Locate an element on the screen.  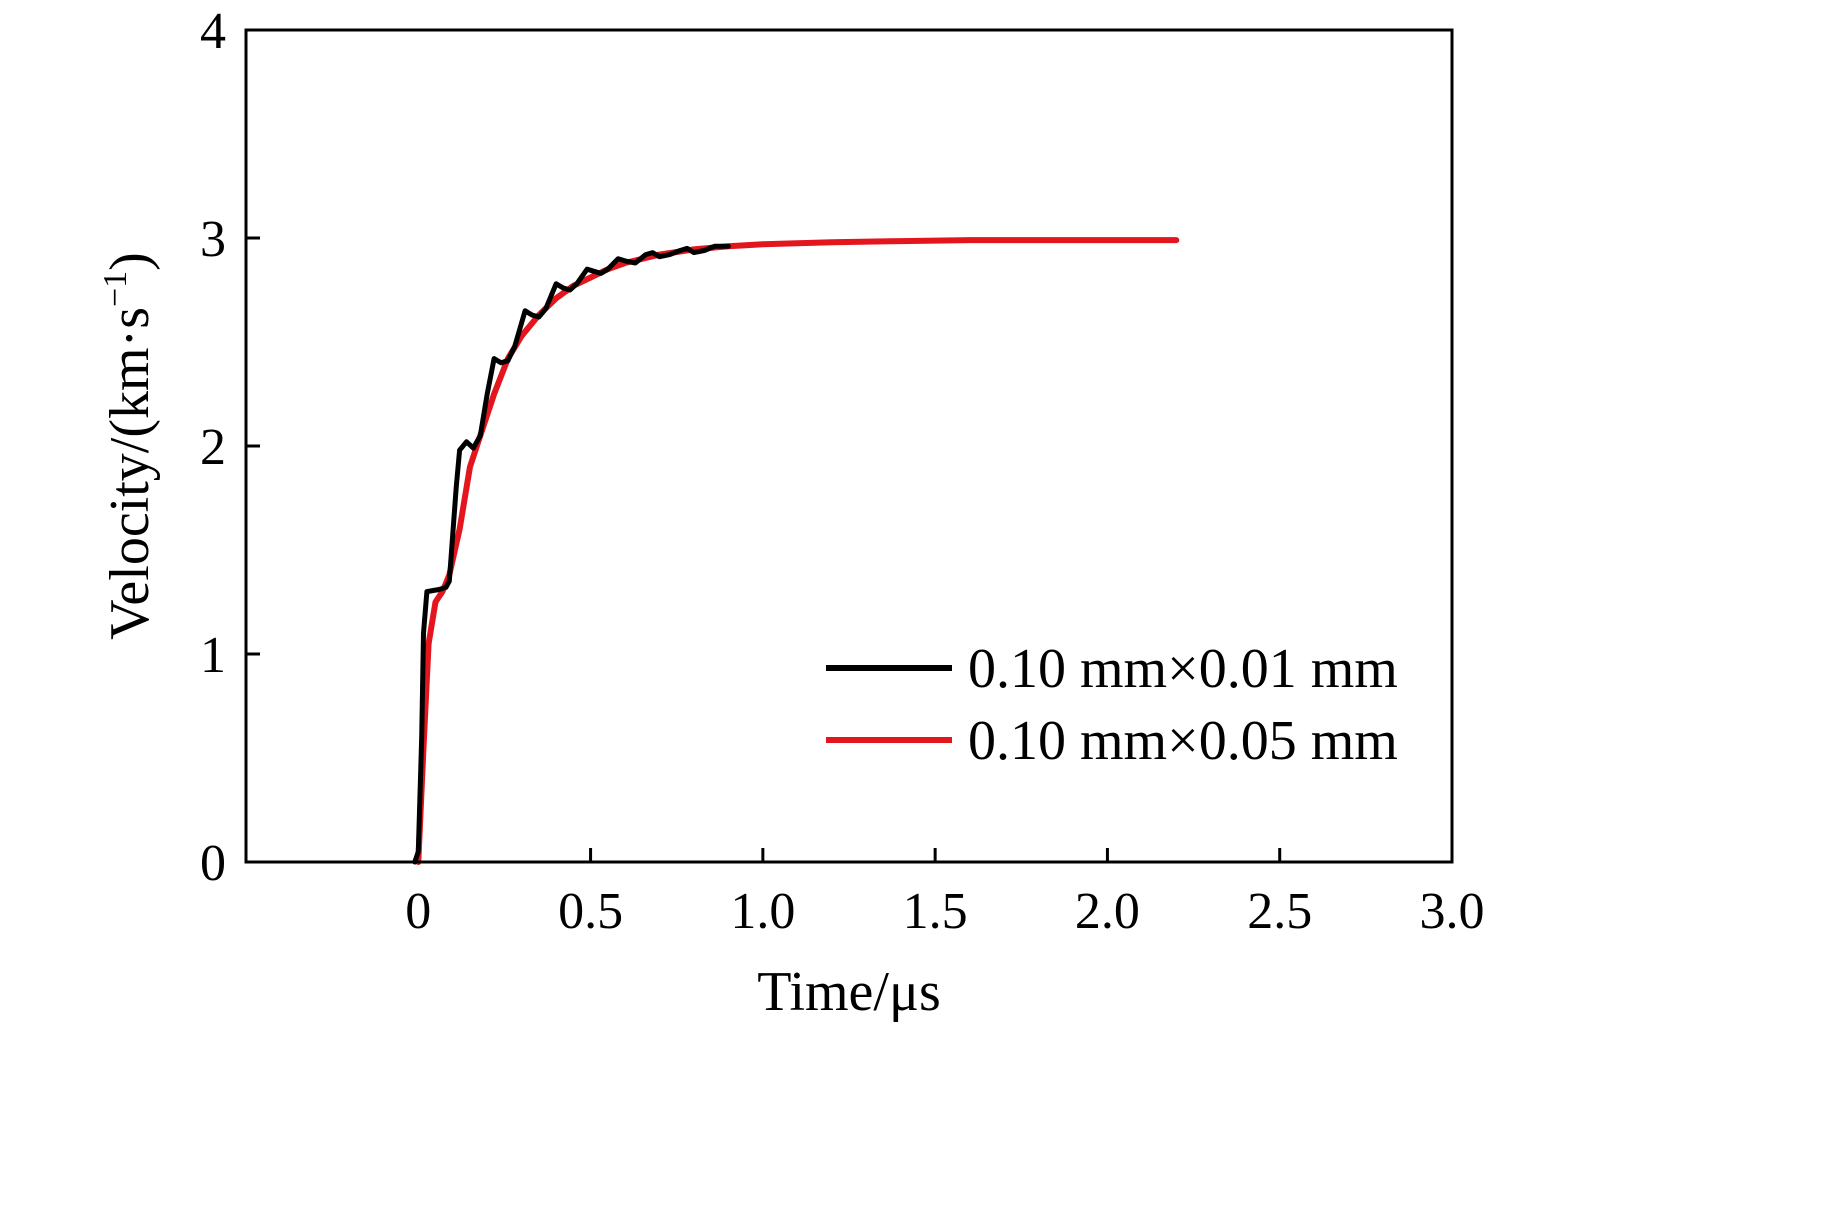
y-tick-label-3: 3 is located at coordinates (213, 239).